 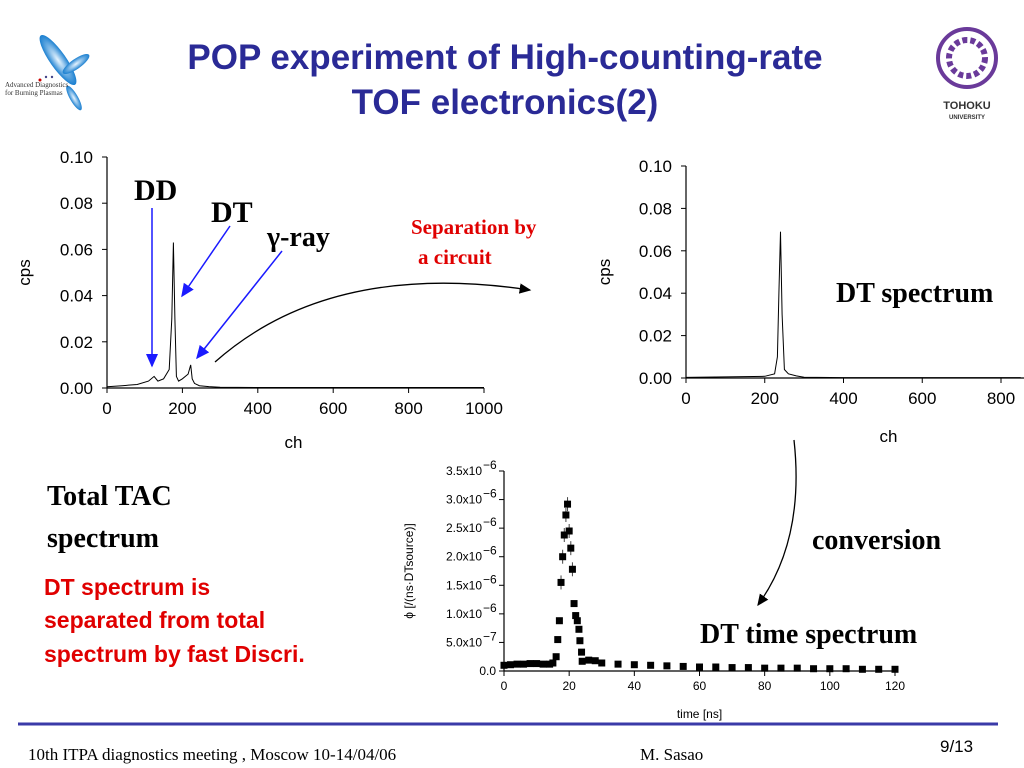 What do you see at coordinates (333, 408) in the screenshot?
I see `x-tick-label: 600` at bounding box center [333, 408].